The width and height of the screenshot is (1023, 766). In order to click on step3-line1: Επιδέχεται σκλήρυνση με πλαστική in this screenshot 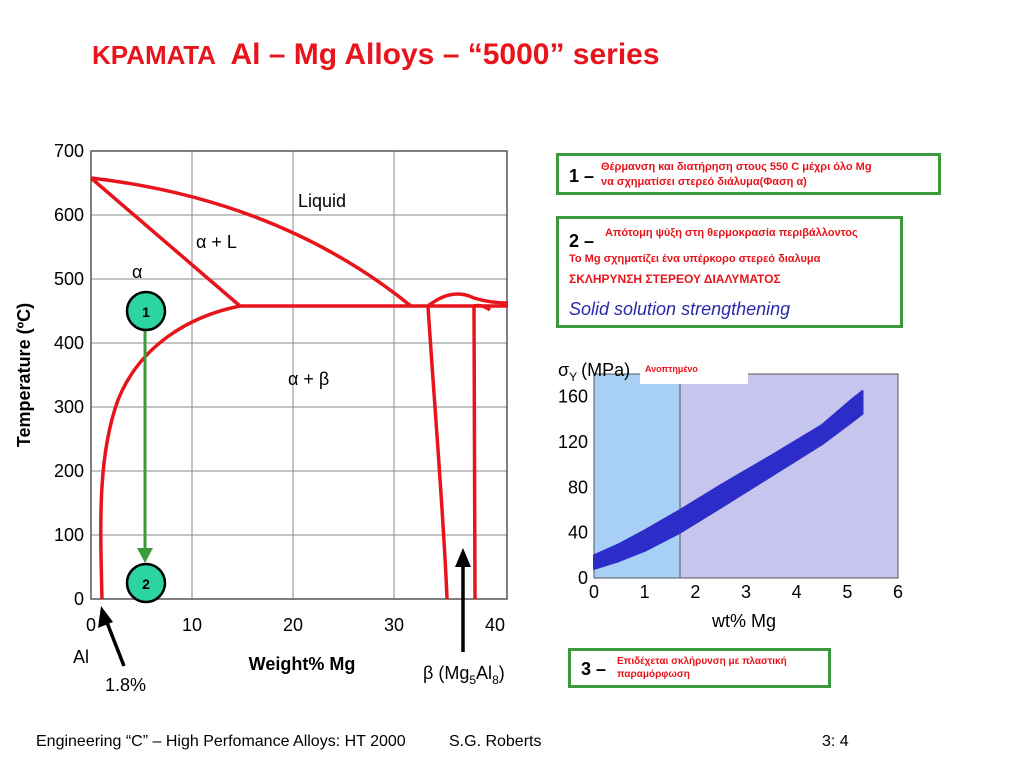, I will do `click(702, 661)`.